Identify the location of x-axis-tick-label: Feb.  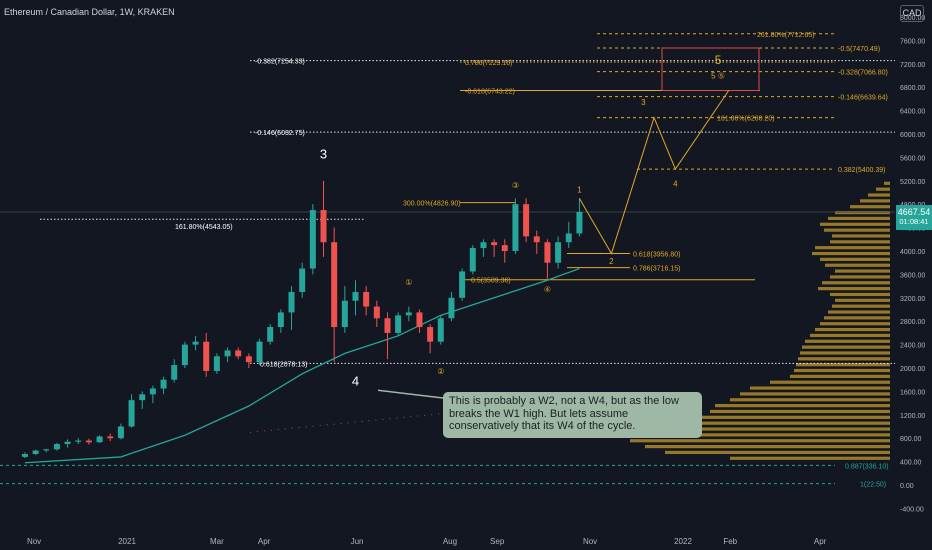
(730, 541).